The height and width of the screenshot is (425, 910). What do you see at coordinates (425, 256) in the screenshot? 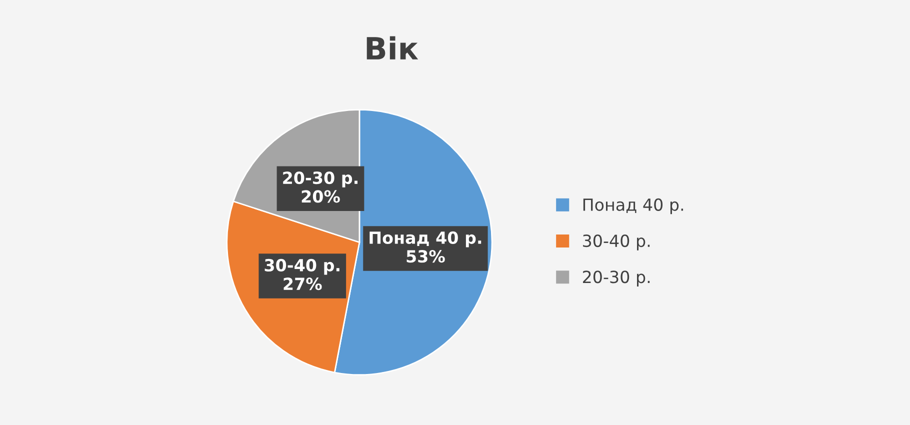
I see `data-label: 53%` at bounding box center [425, 256].